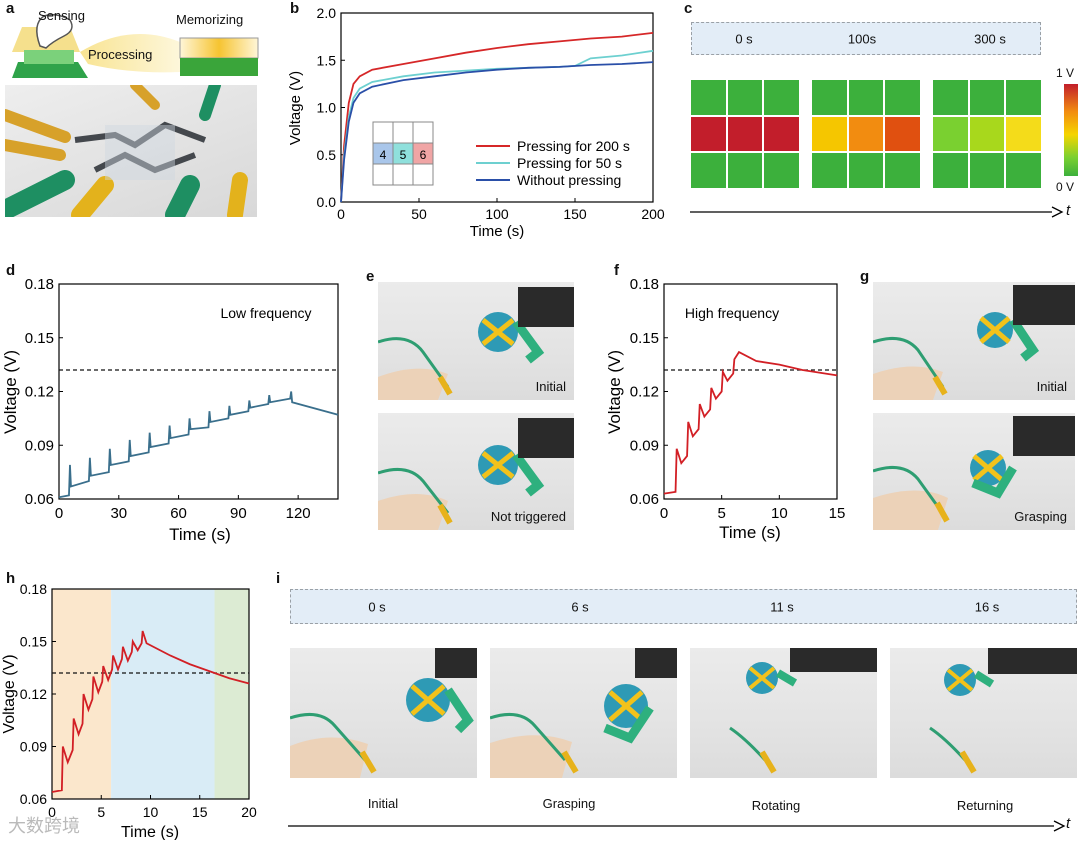 The image size is (1080, 842). What do you see at coordinates (44, 826) in the screenshot?
I see `watermark: 大数跨境` at bounding box center [44, 826].